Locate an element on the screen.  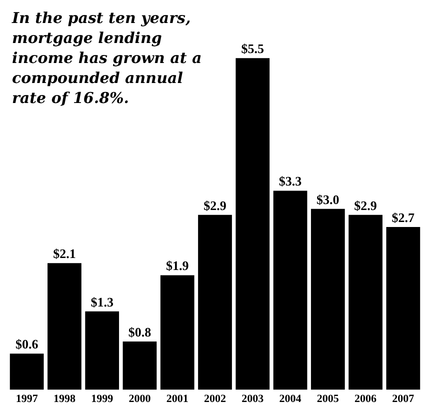
x-tick-label: 1998 is located at coordinates (64, 399).